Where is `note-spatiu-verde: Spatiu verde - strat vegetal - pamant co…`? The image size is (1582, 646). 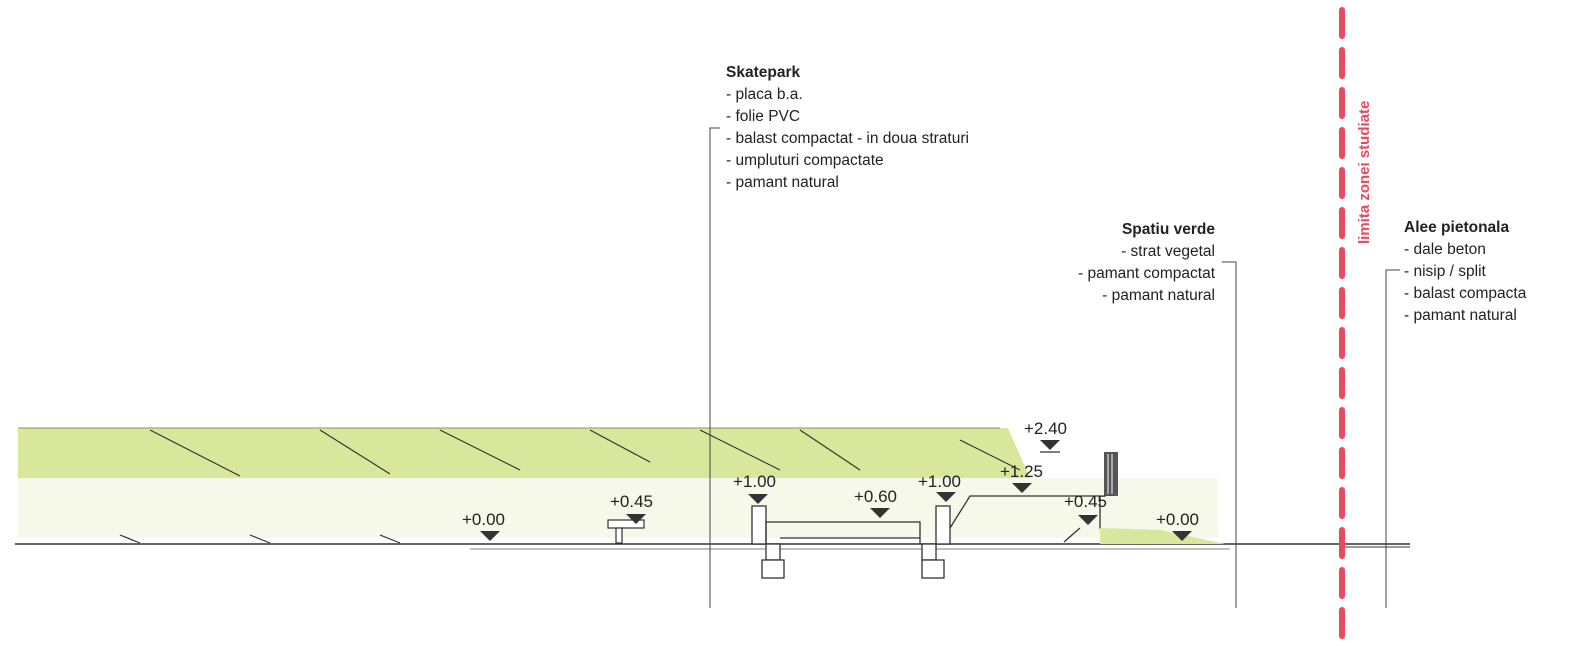
note-spatiu-verde: Spatiu verde - strat vegetal - pamant co… is located at coordinates (1112, 263).